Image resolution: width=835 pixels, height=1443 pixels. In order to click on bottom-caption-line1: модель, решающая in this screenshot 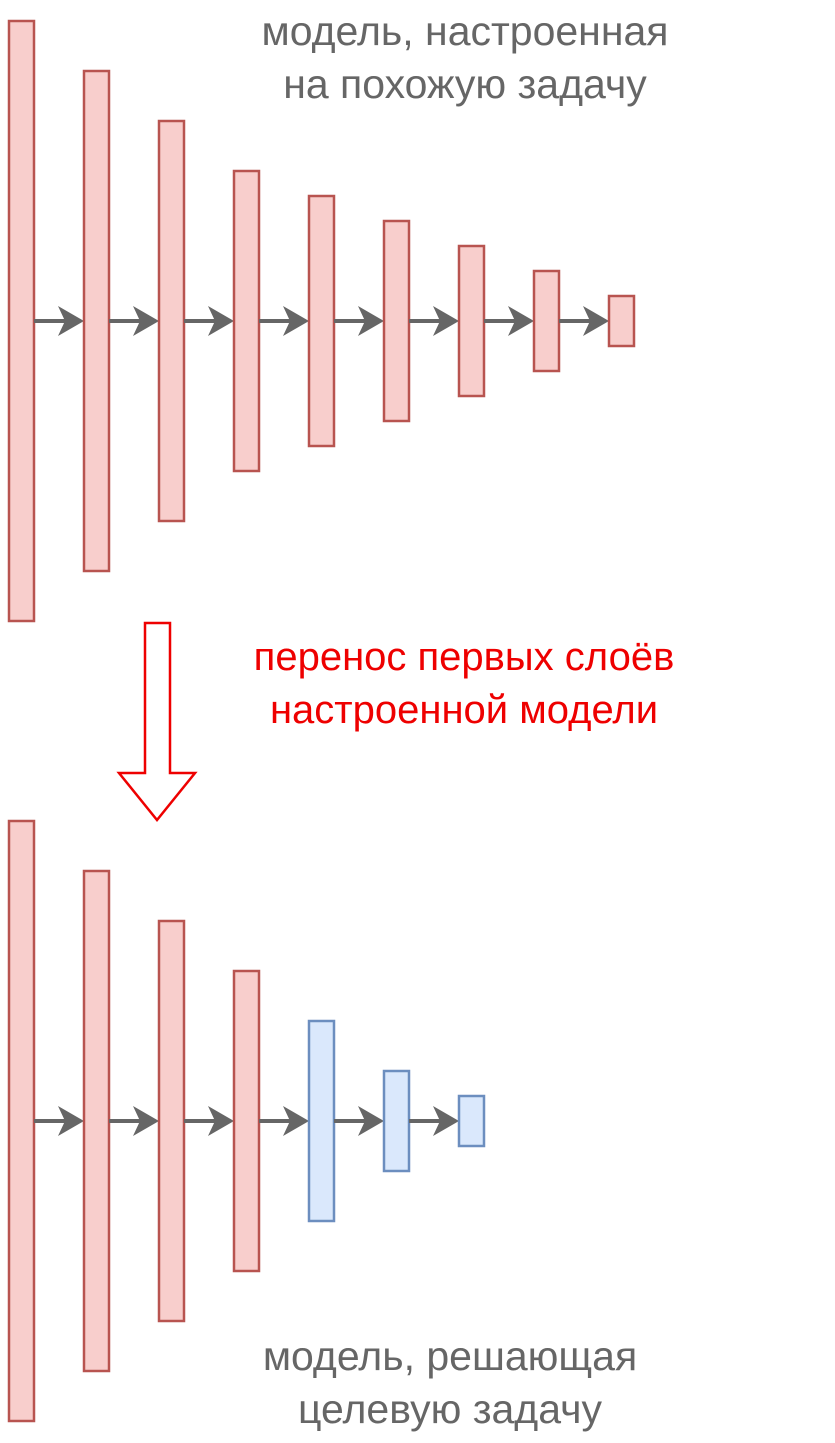, I will do `click(450, 1356)`.